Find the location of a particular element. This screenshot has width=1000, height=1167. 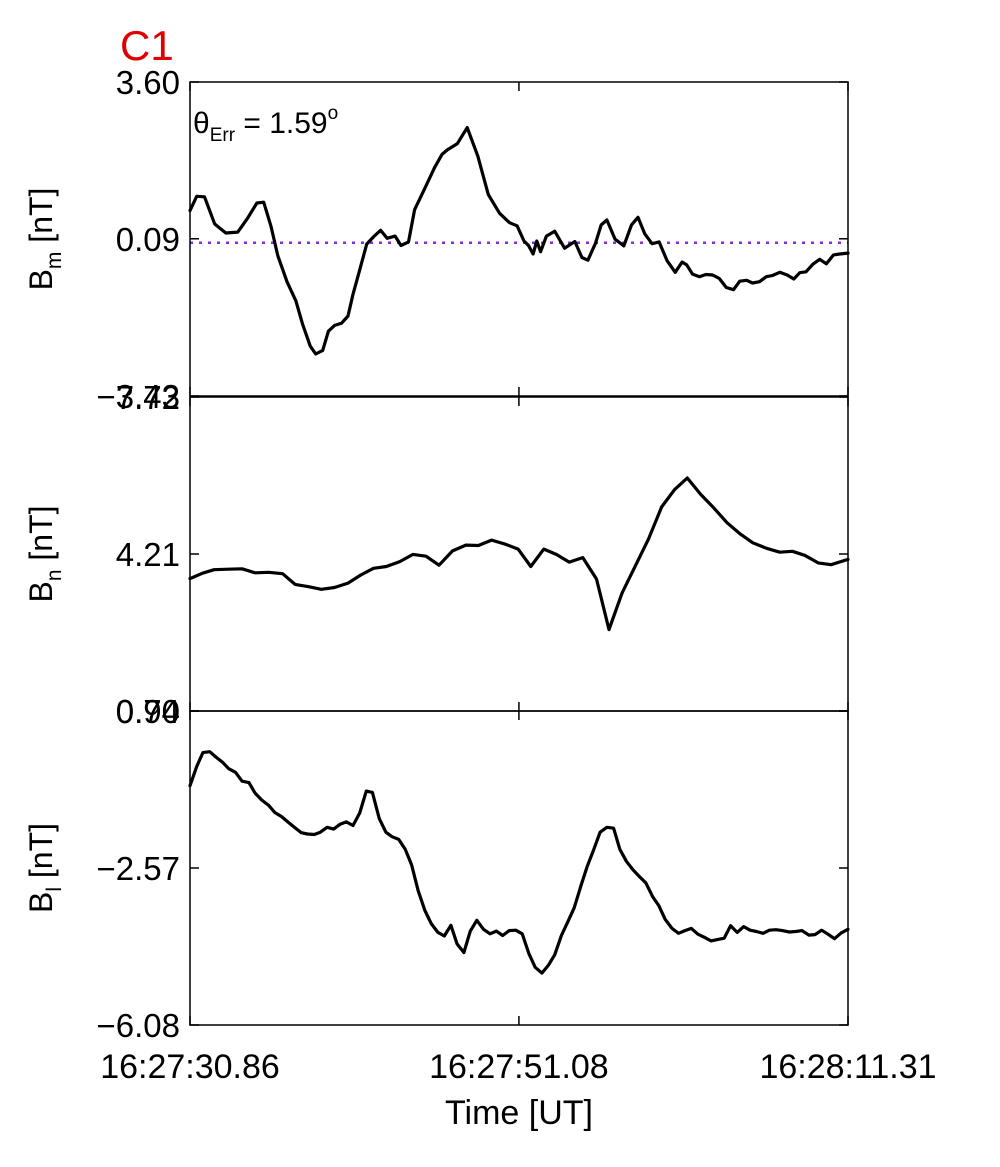

theta-value: 1.59 is located at coordinates (298, 123).